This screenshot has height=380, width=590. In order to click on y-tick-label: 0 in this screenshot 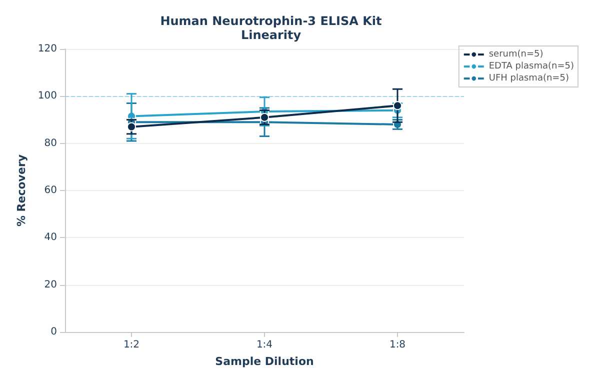, I will do `click(53, 332)`.